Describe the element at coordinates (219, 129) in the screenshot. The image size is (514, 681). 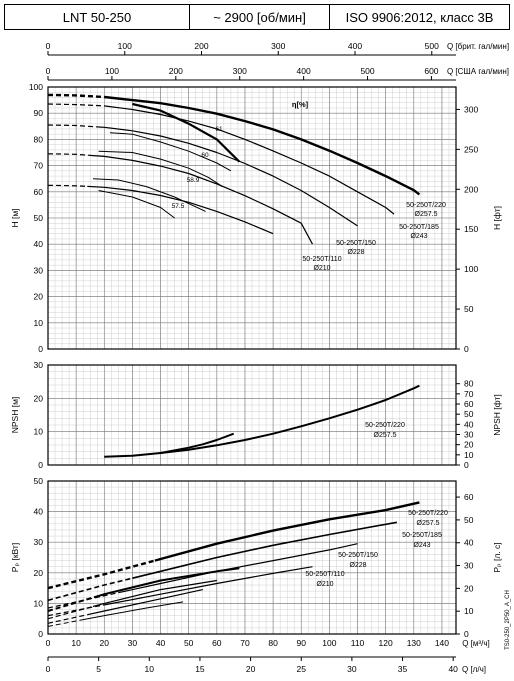
I see `efficiency-curve-label: 61` at that location.